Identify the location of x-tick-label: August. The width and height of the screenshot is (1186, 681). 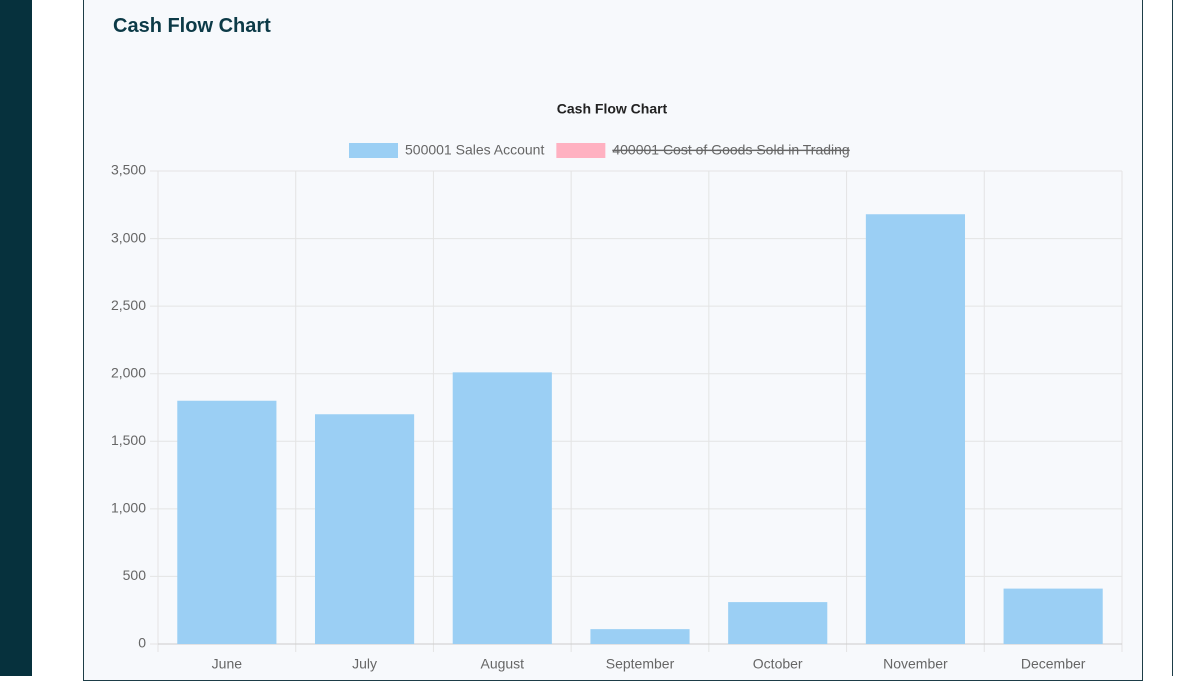
(502, 664).